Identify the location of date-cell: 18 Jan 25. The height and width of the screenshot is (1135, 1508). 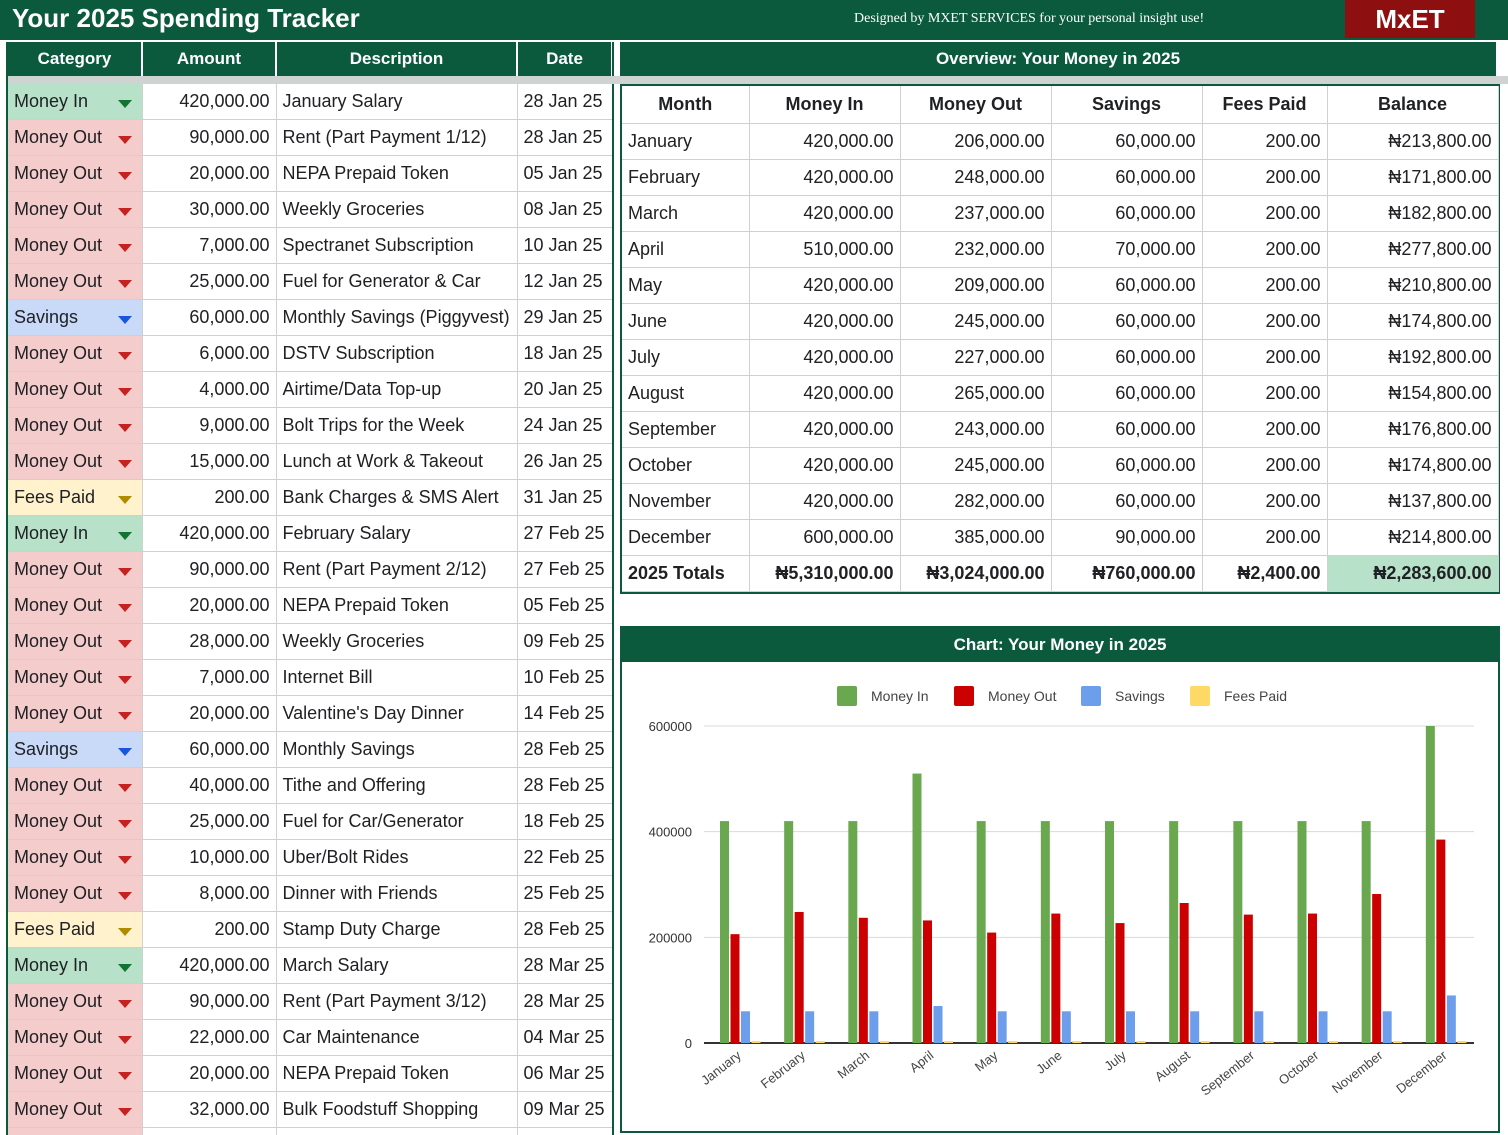
(564, 353).